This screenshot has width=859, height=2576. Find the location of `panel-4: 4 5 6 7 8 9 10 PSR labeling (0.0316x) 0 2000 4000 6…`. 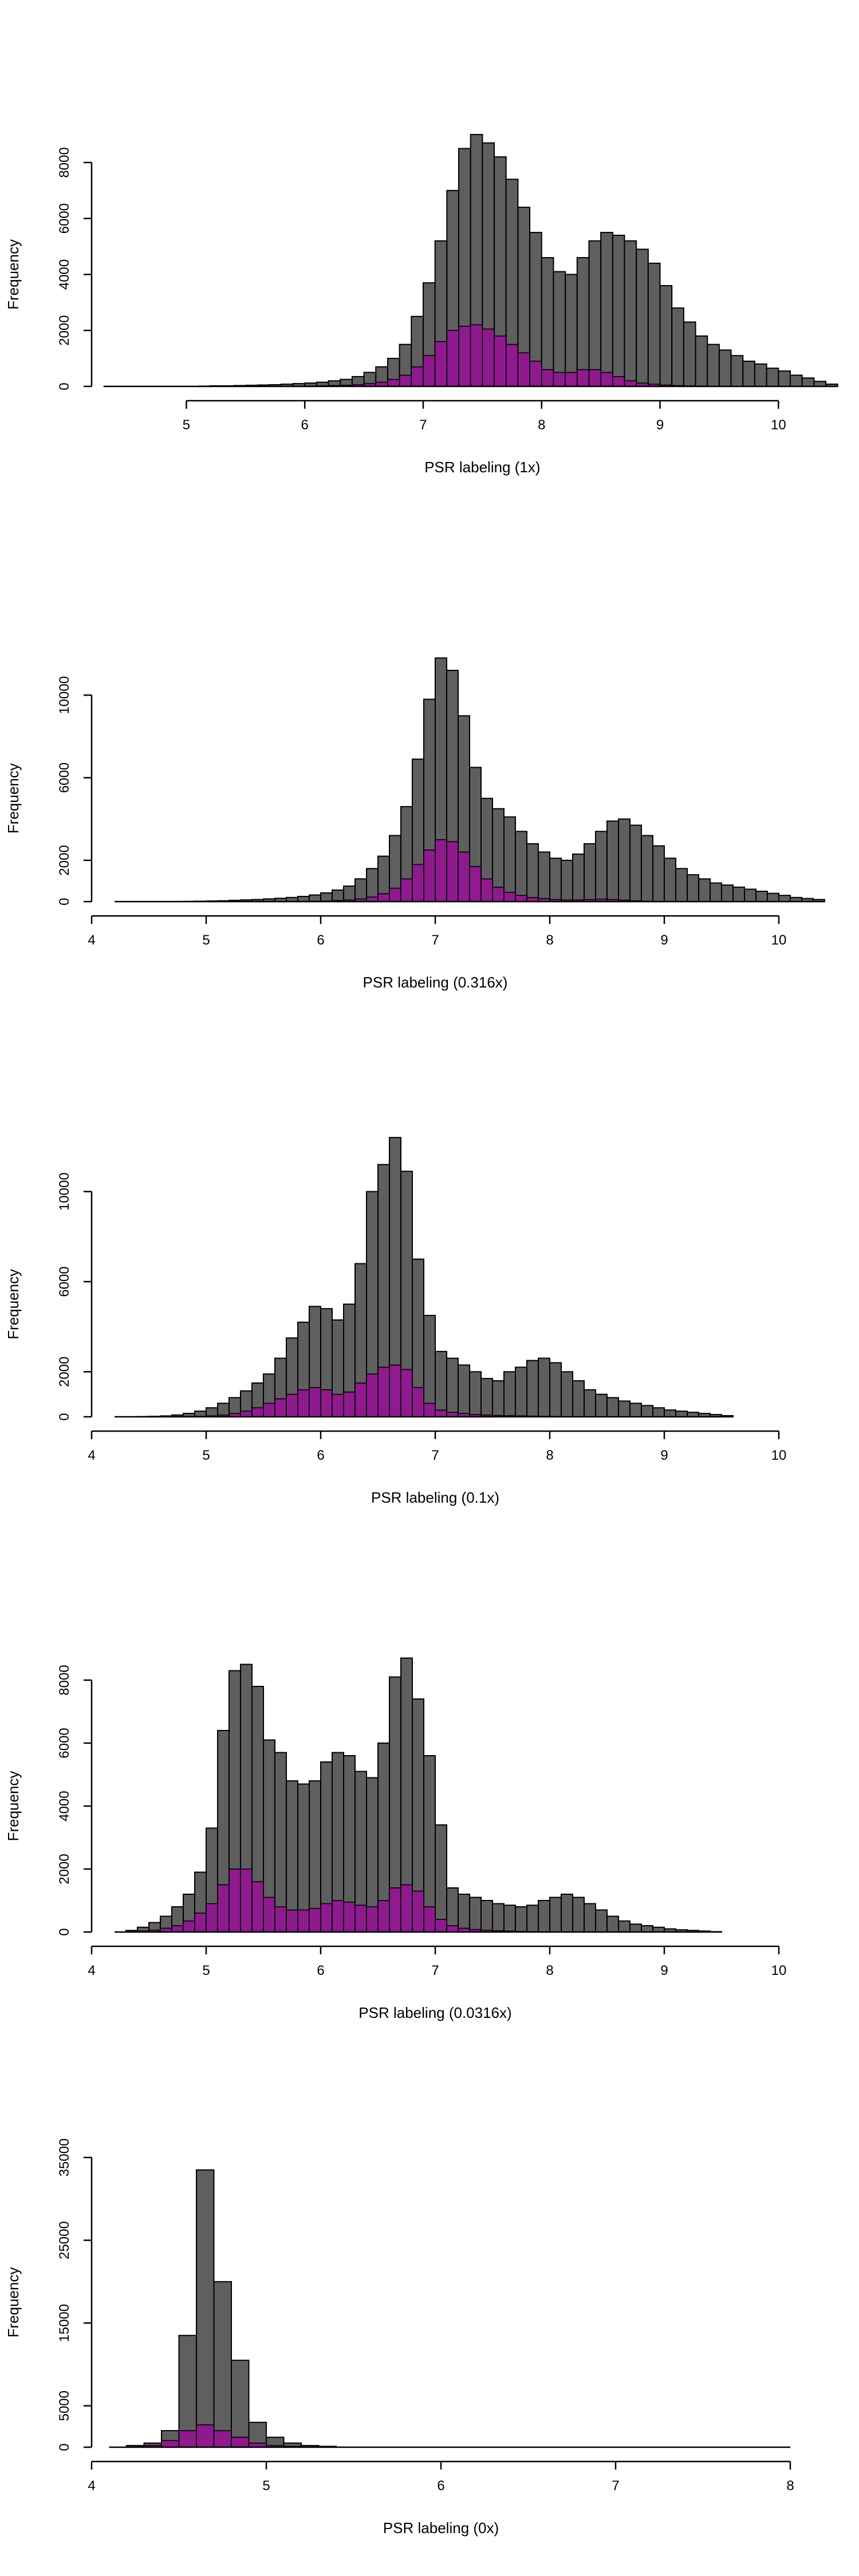

panel-4: 4 5 6 7 8 9 10 PSR labeling (0.0316x) 0 2000 4000 6… is located at coordinates (395, 1839).